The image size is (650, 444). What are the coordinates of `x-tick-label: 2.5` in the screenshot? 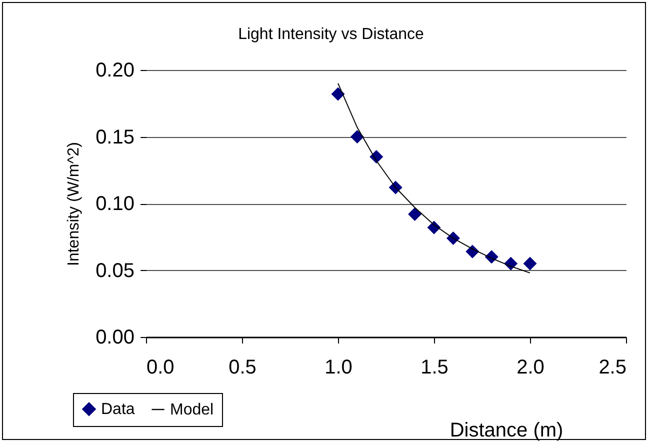 It's located at (612, 367).